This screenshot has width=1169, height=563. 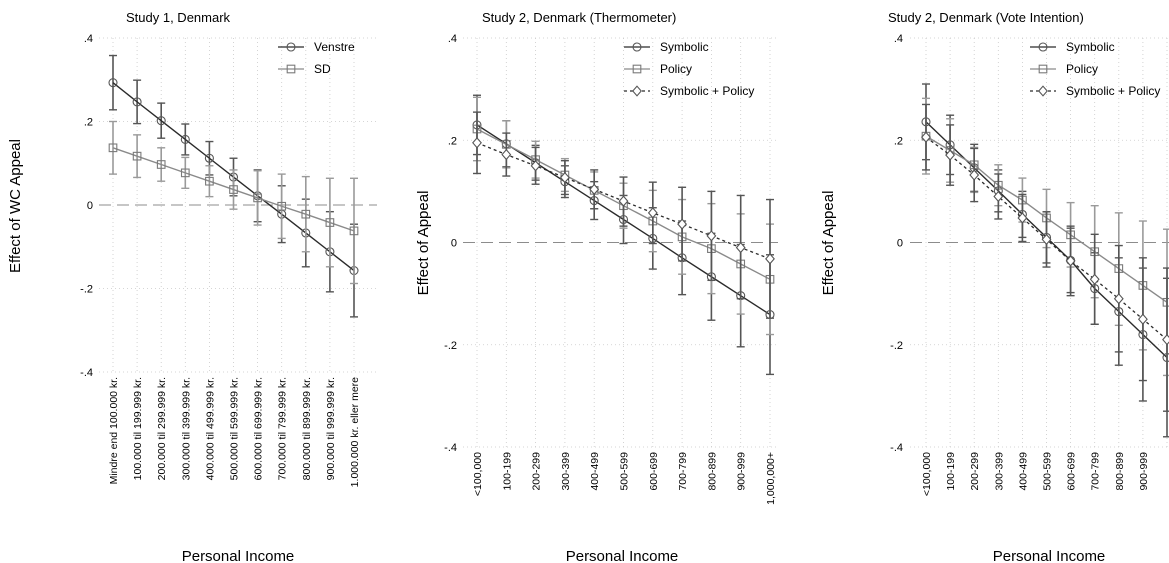 What do you see at coordinates (322, 69) in the screenshot?
I see `legend-label: SD` at bounding box center [322, 69].